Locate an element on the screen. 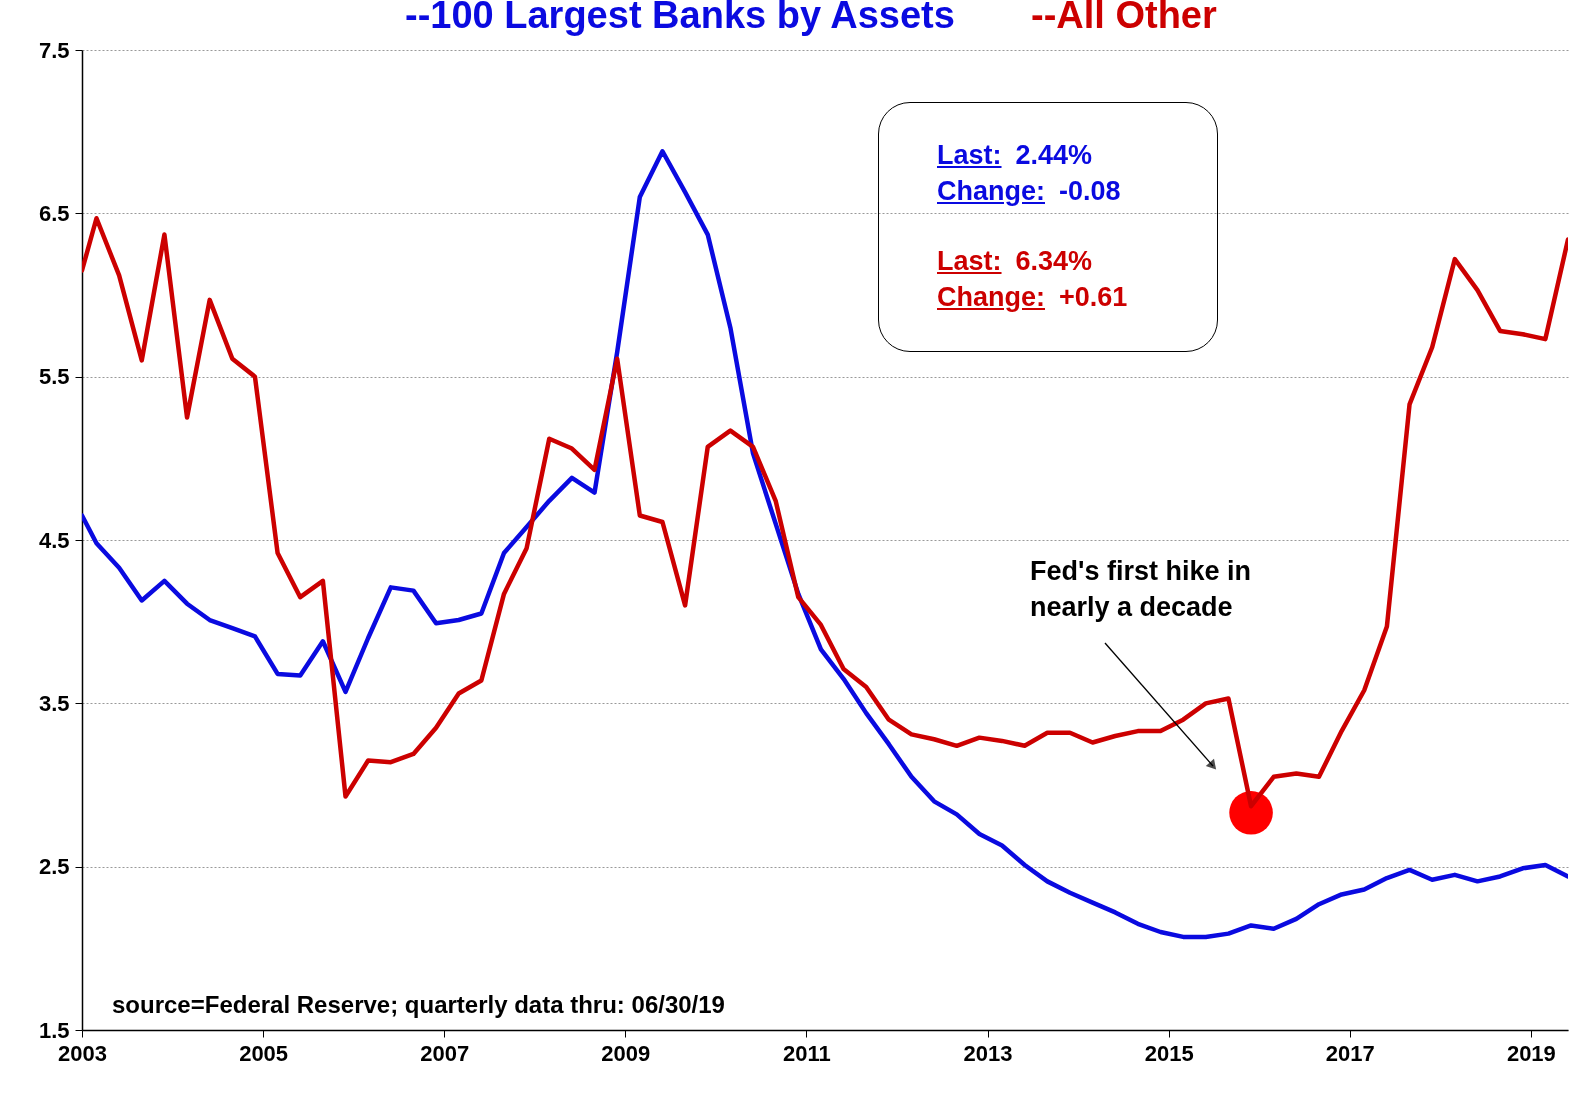 This screenshot has height=1098, width=1589. x-tick-label: 2009 is located at coordinates (626, 1053).